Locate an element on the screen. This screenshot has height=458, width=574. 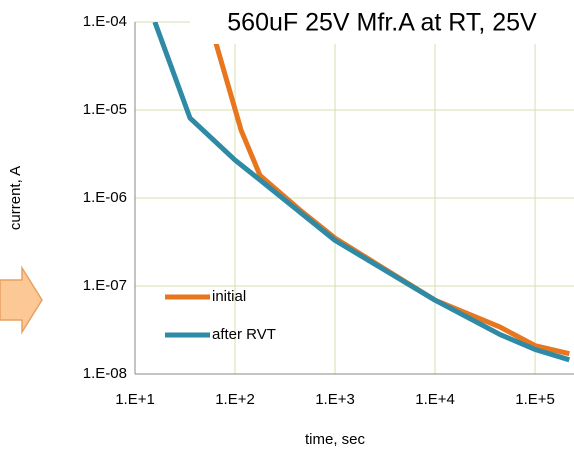
chart-title: 560uF 25V Mfr.A at RT, 25V is located at coordinates (382, 23).